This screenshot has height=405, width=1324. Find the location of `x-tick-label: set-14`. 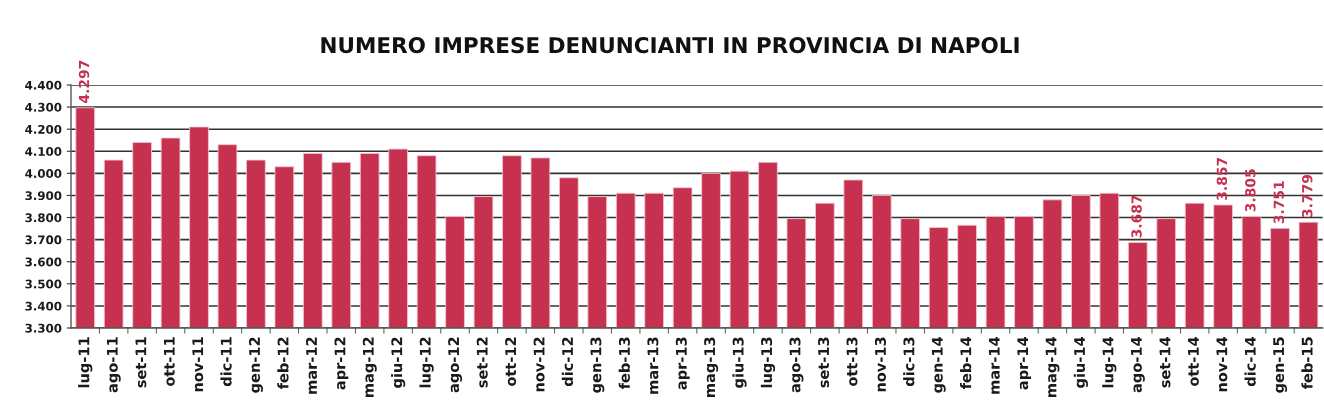

x-tick-label: set-14 is located at coordinates (1165, 362).